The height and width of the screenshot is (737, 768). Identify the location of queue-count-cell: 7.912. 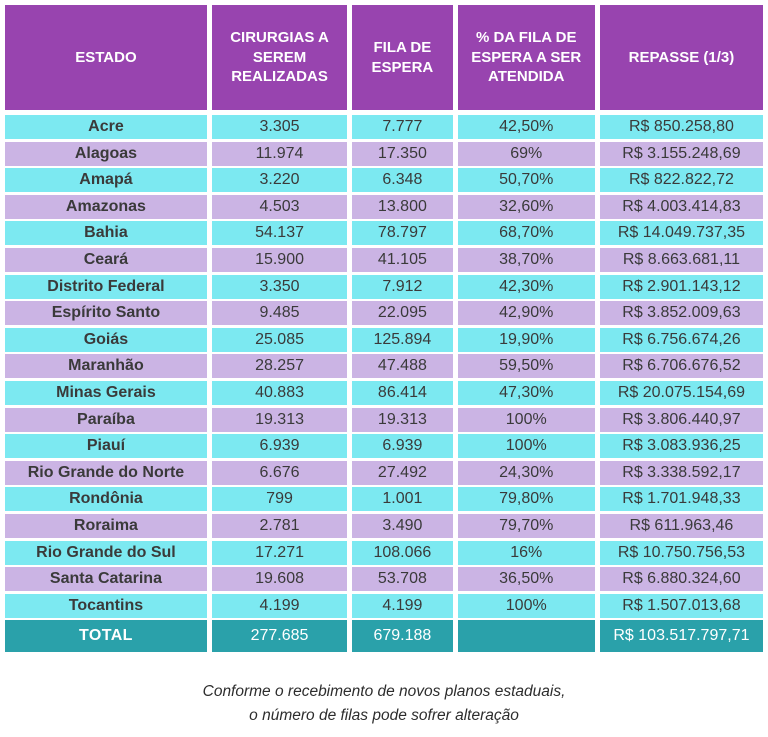
(402, 286).